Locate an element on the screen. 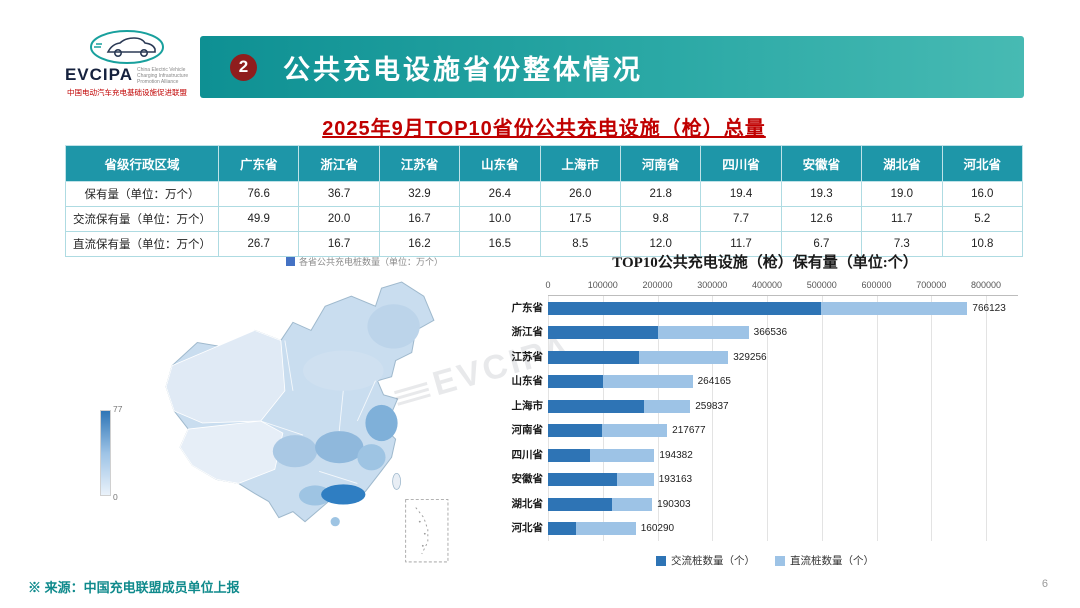  chart-category-label: 广东省 is located at coordinates (527, 308).